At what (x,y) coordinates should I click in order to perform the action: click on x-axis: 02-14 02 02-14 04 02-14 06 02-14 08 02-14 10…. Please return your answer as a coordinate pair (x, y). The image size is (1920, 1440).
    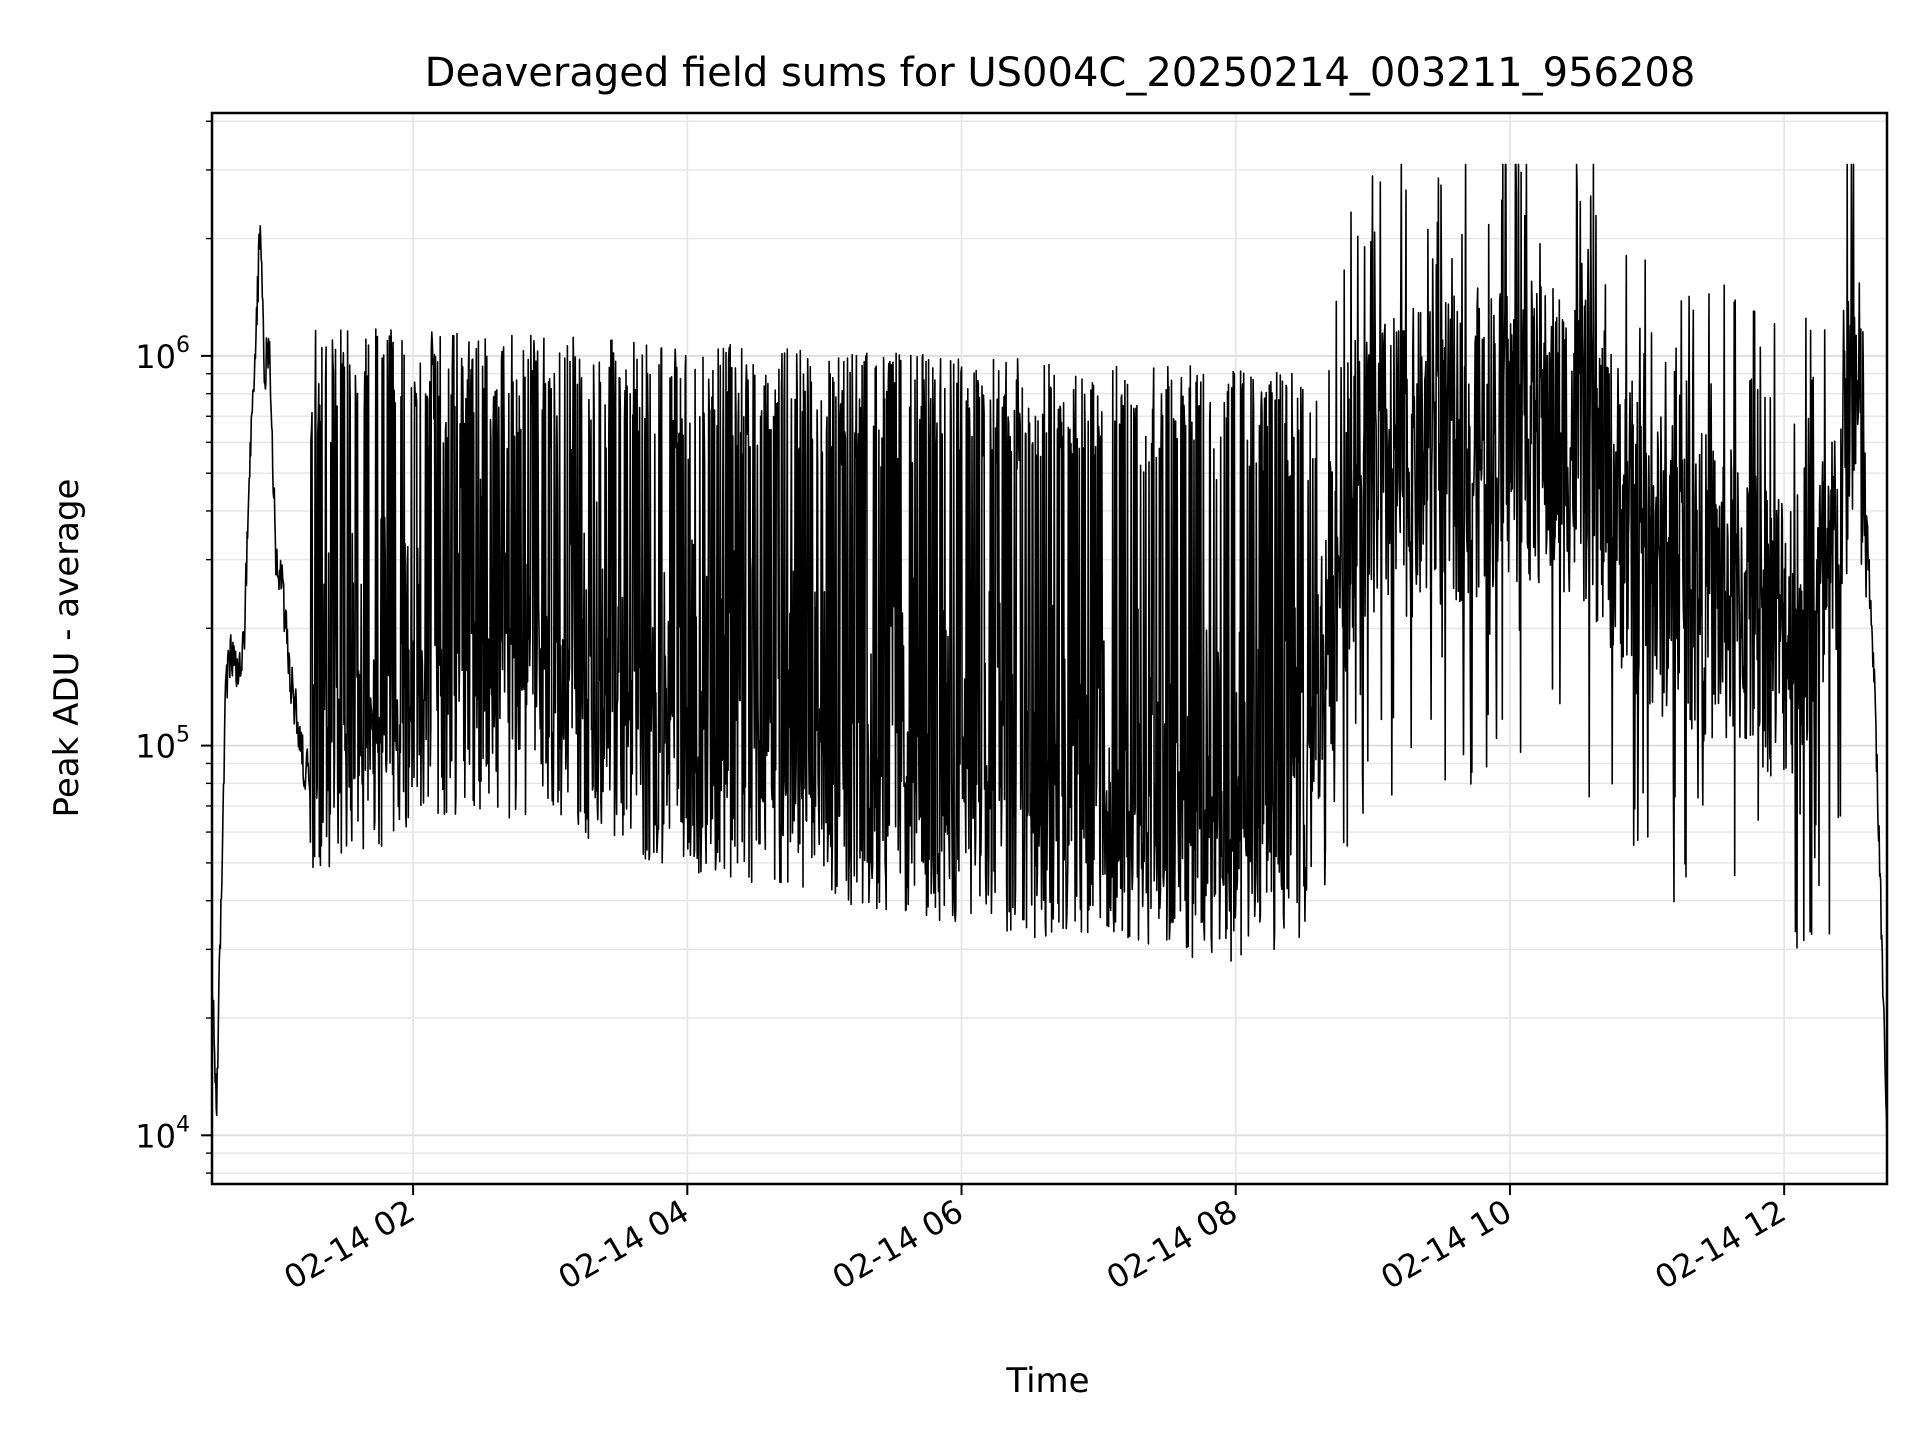
    Looking at the image, I should click on (1034, 1240).